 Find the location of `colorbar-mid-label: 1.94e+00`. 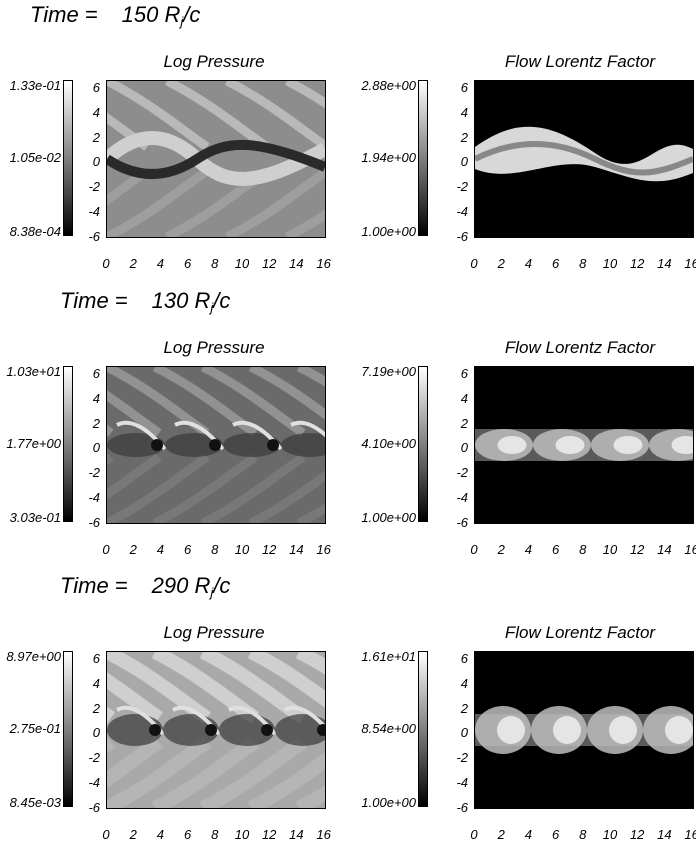

colorbar-mid-label: 1.94e+00 is located at coordinates (388, 157).